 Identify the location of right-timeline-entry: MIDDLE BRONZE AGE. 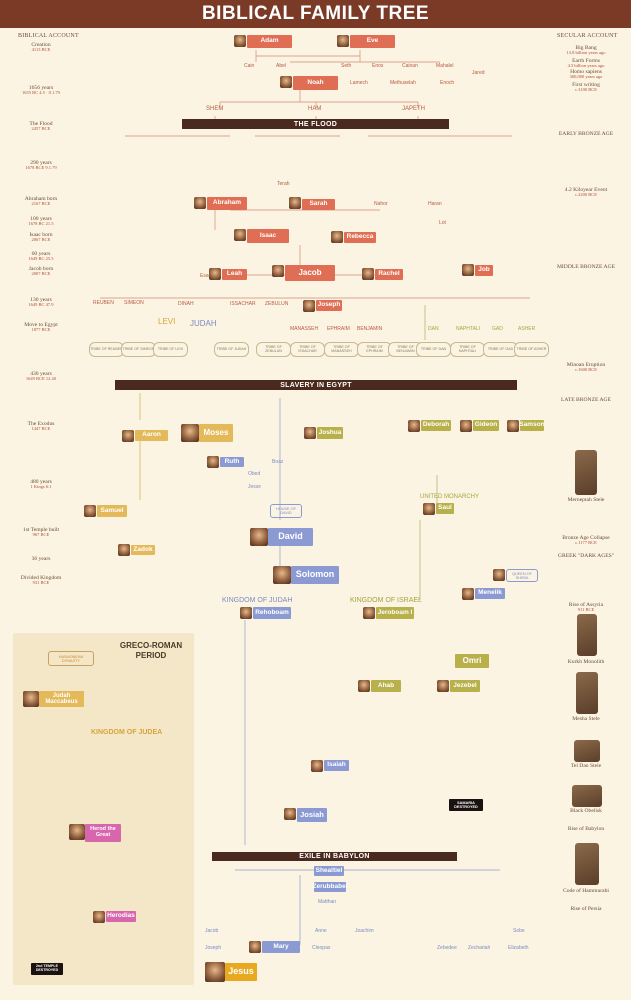
(586, 267).